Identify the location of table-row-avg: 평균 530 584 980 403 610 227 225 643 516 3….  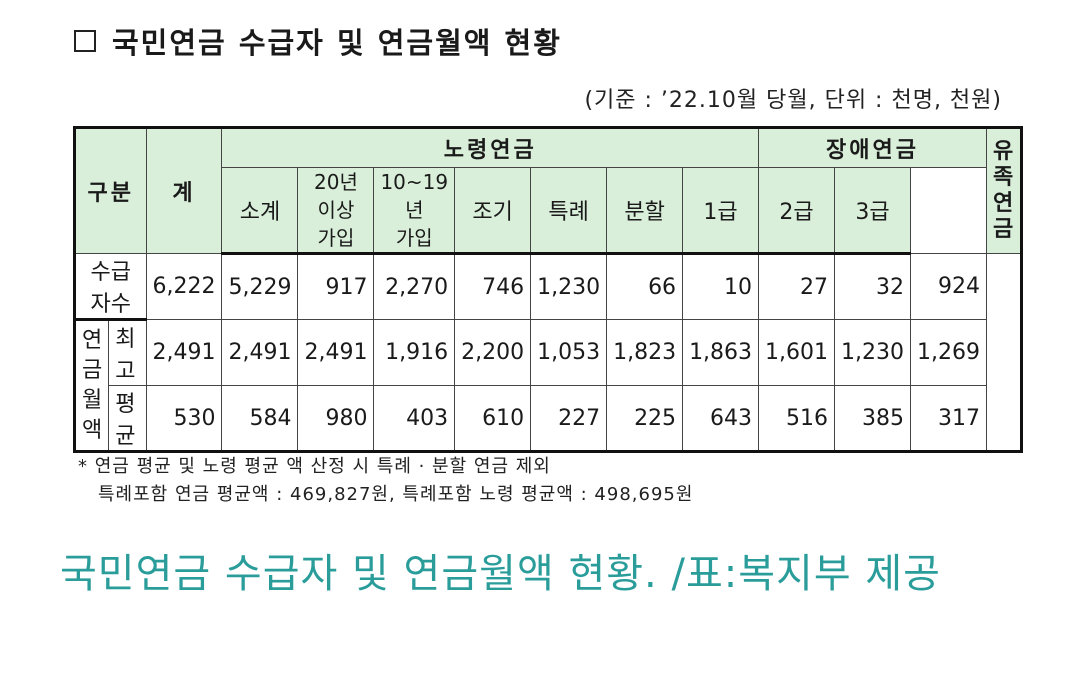
(548, 418).